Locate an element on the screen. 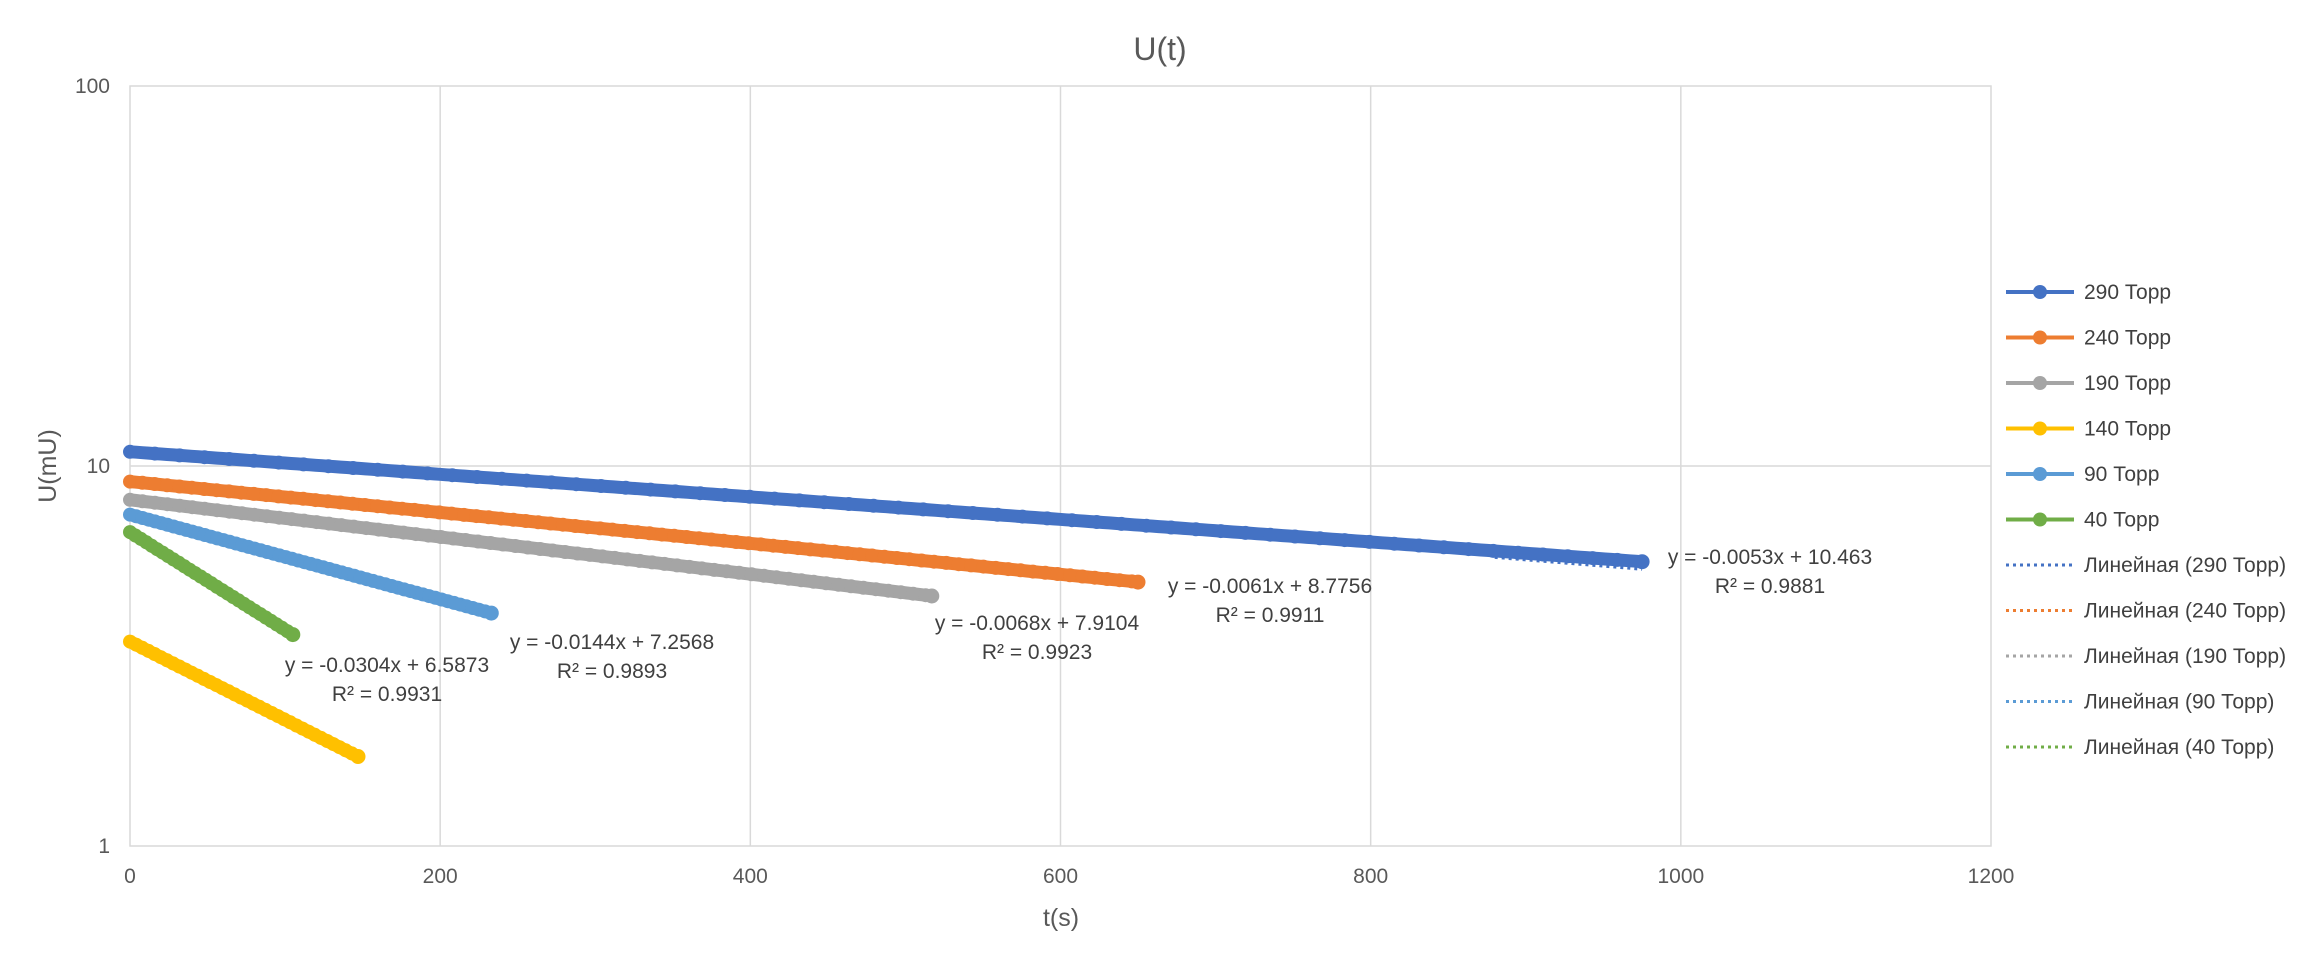  legend-label: 40 Торр is located at coordinates (2121, 520).